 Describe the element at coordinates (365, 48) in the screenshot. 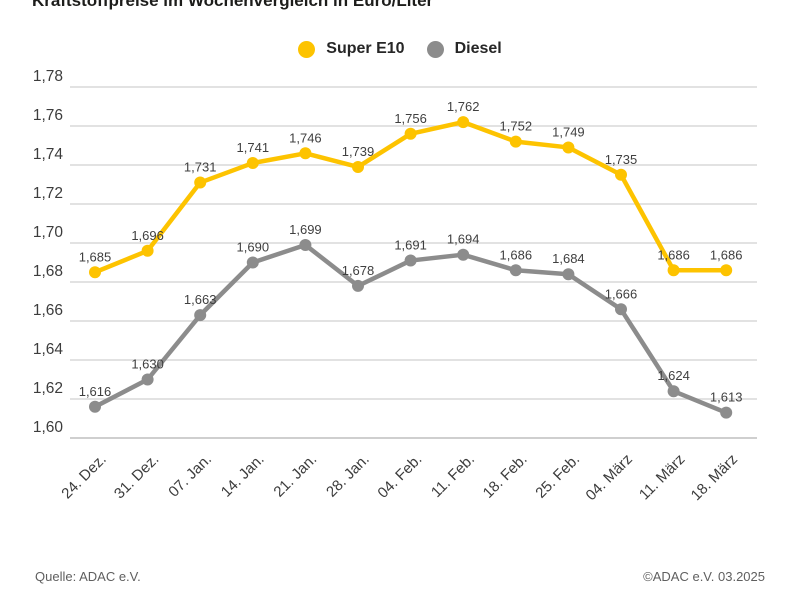

I see `legend-label-super-e10: Super E10` at that location.